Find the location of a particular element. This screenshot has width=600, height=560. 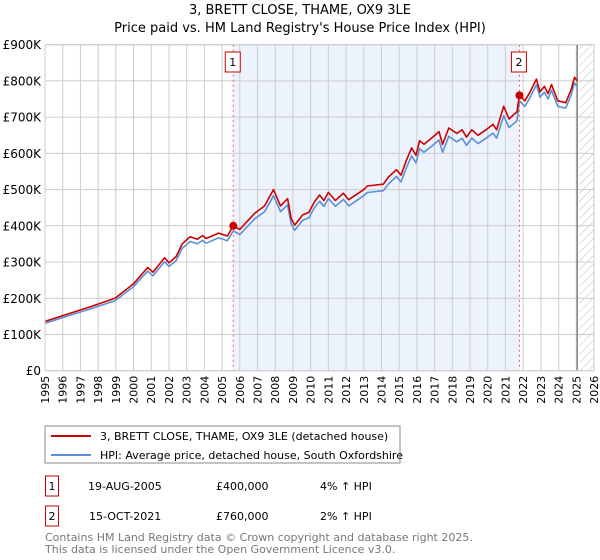

x-tick-label: 2019 is located at coordinates (470, 390).